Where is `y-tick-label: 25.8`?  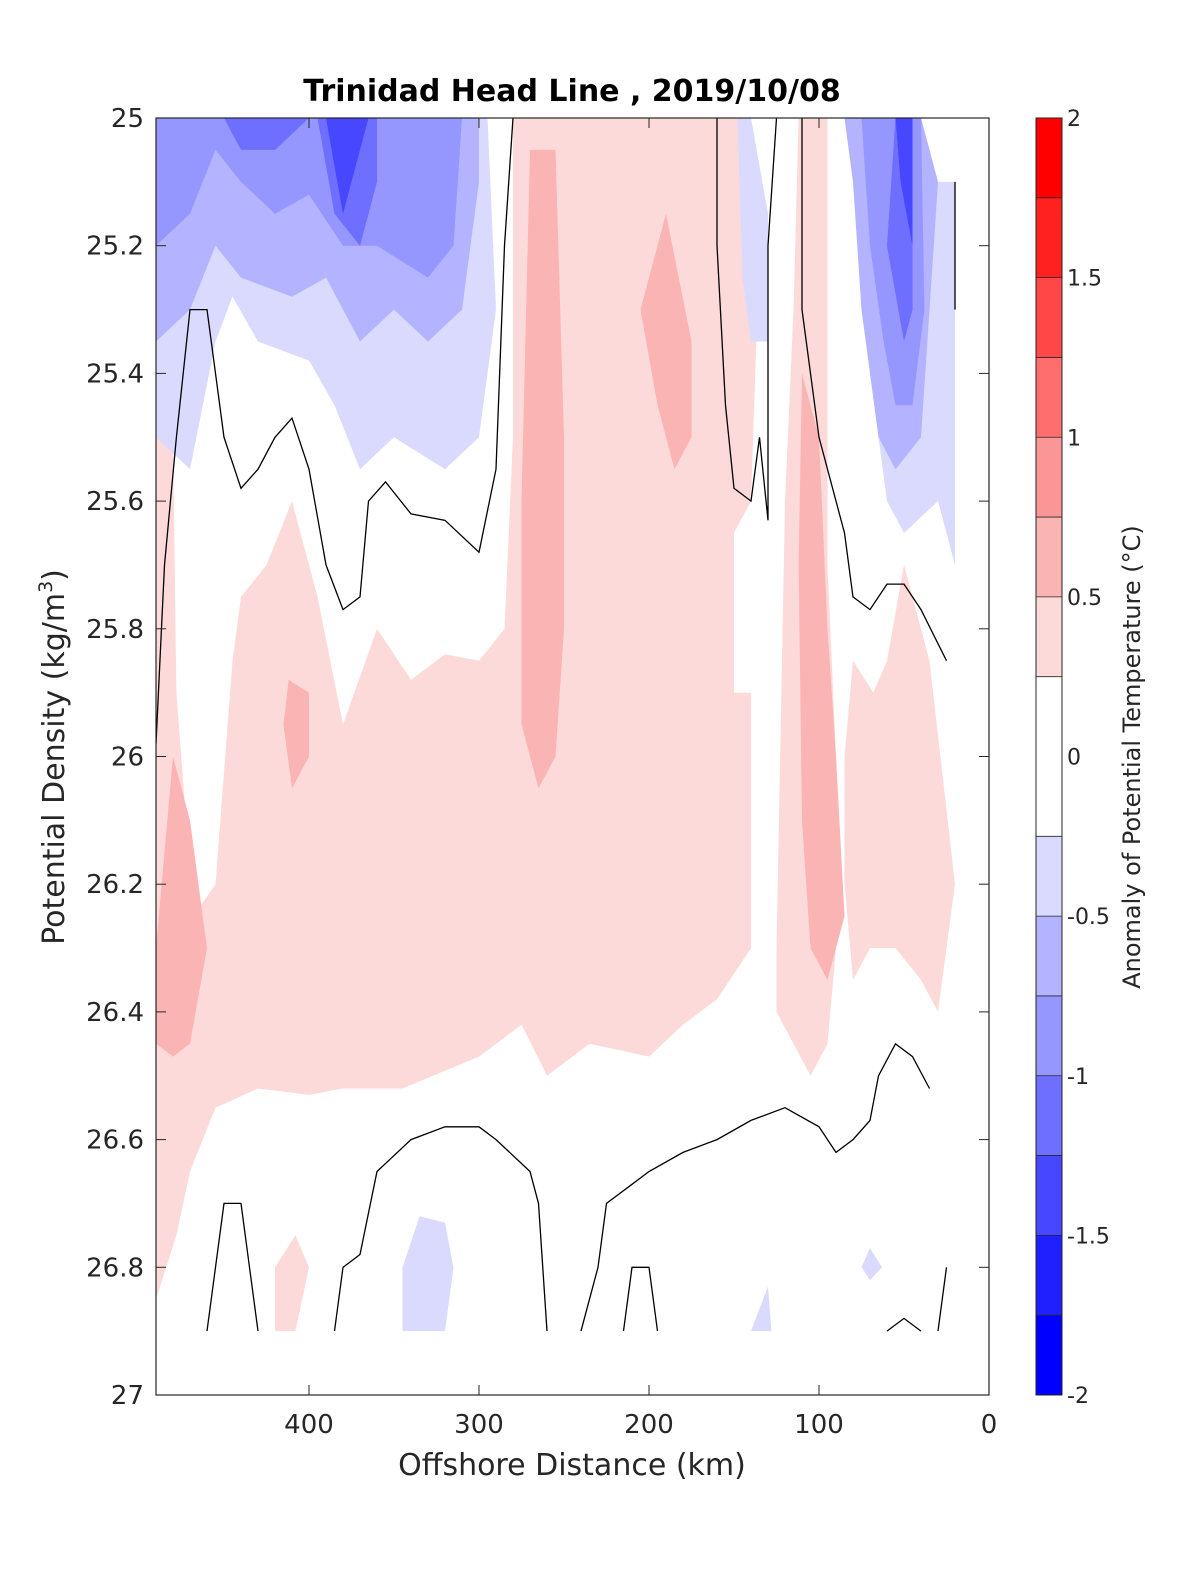
y-tick-label: 25.8 is located at coordinates (115, 630).